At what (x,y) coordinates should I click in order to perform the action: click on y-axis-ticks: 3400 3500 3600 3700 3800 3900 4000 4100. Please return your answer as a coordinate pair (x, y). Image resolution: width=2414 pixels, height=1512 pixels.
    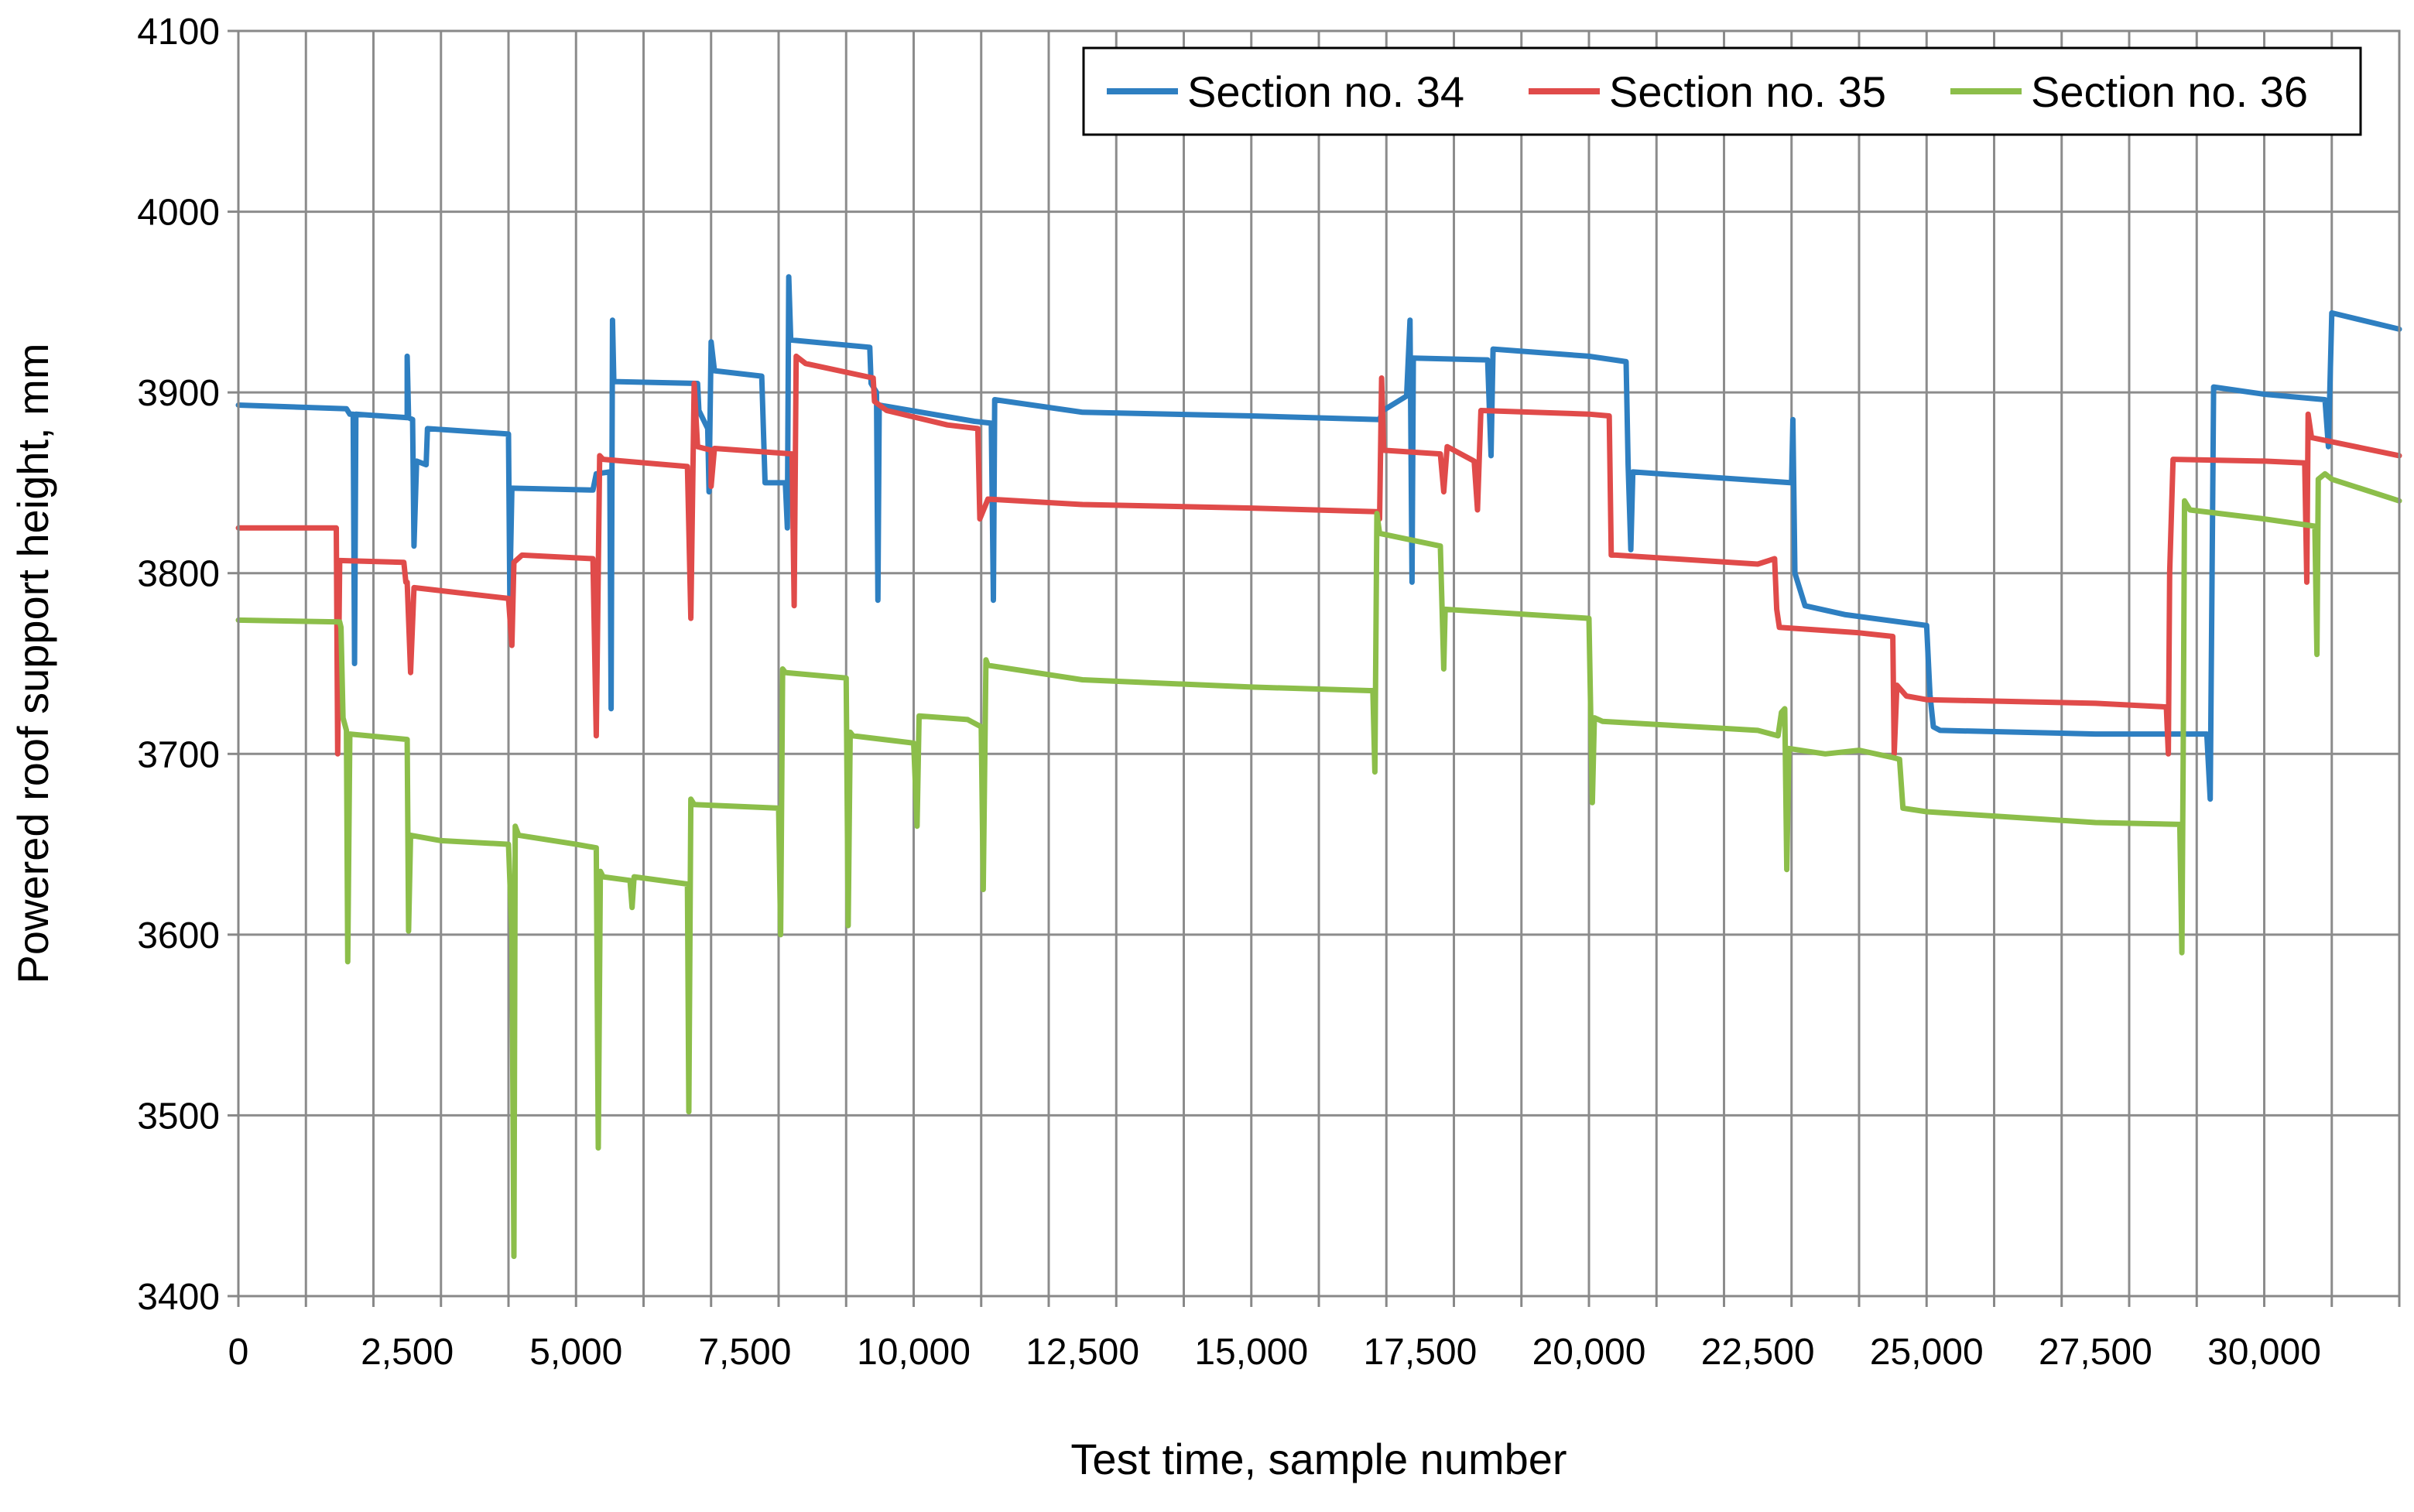
    Looking at the image, I should click on (187, 665).